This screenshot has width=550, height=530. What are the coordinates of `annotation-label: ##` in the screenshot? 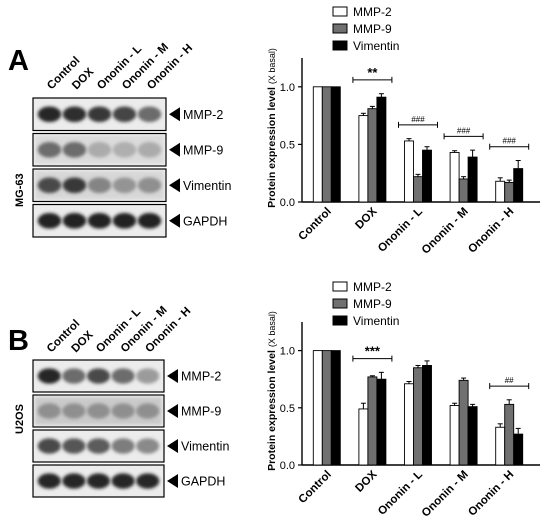 It's located at (509, 380).